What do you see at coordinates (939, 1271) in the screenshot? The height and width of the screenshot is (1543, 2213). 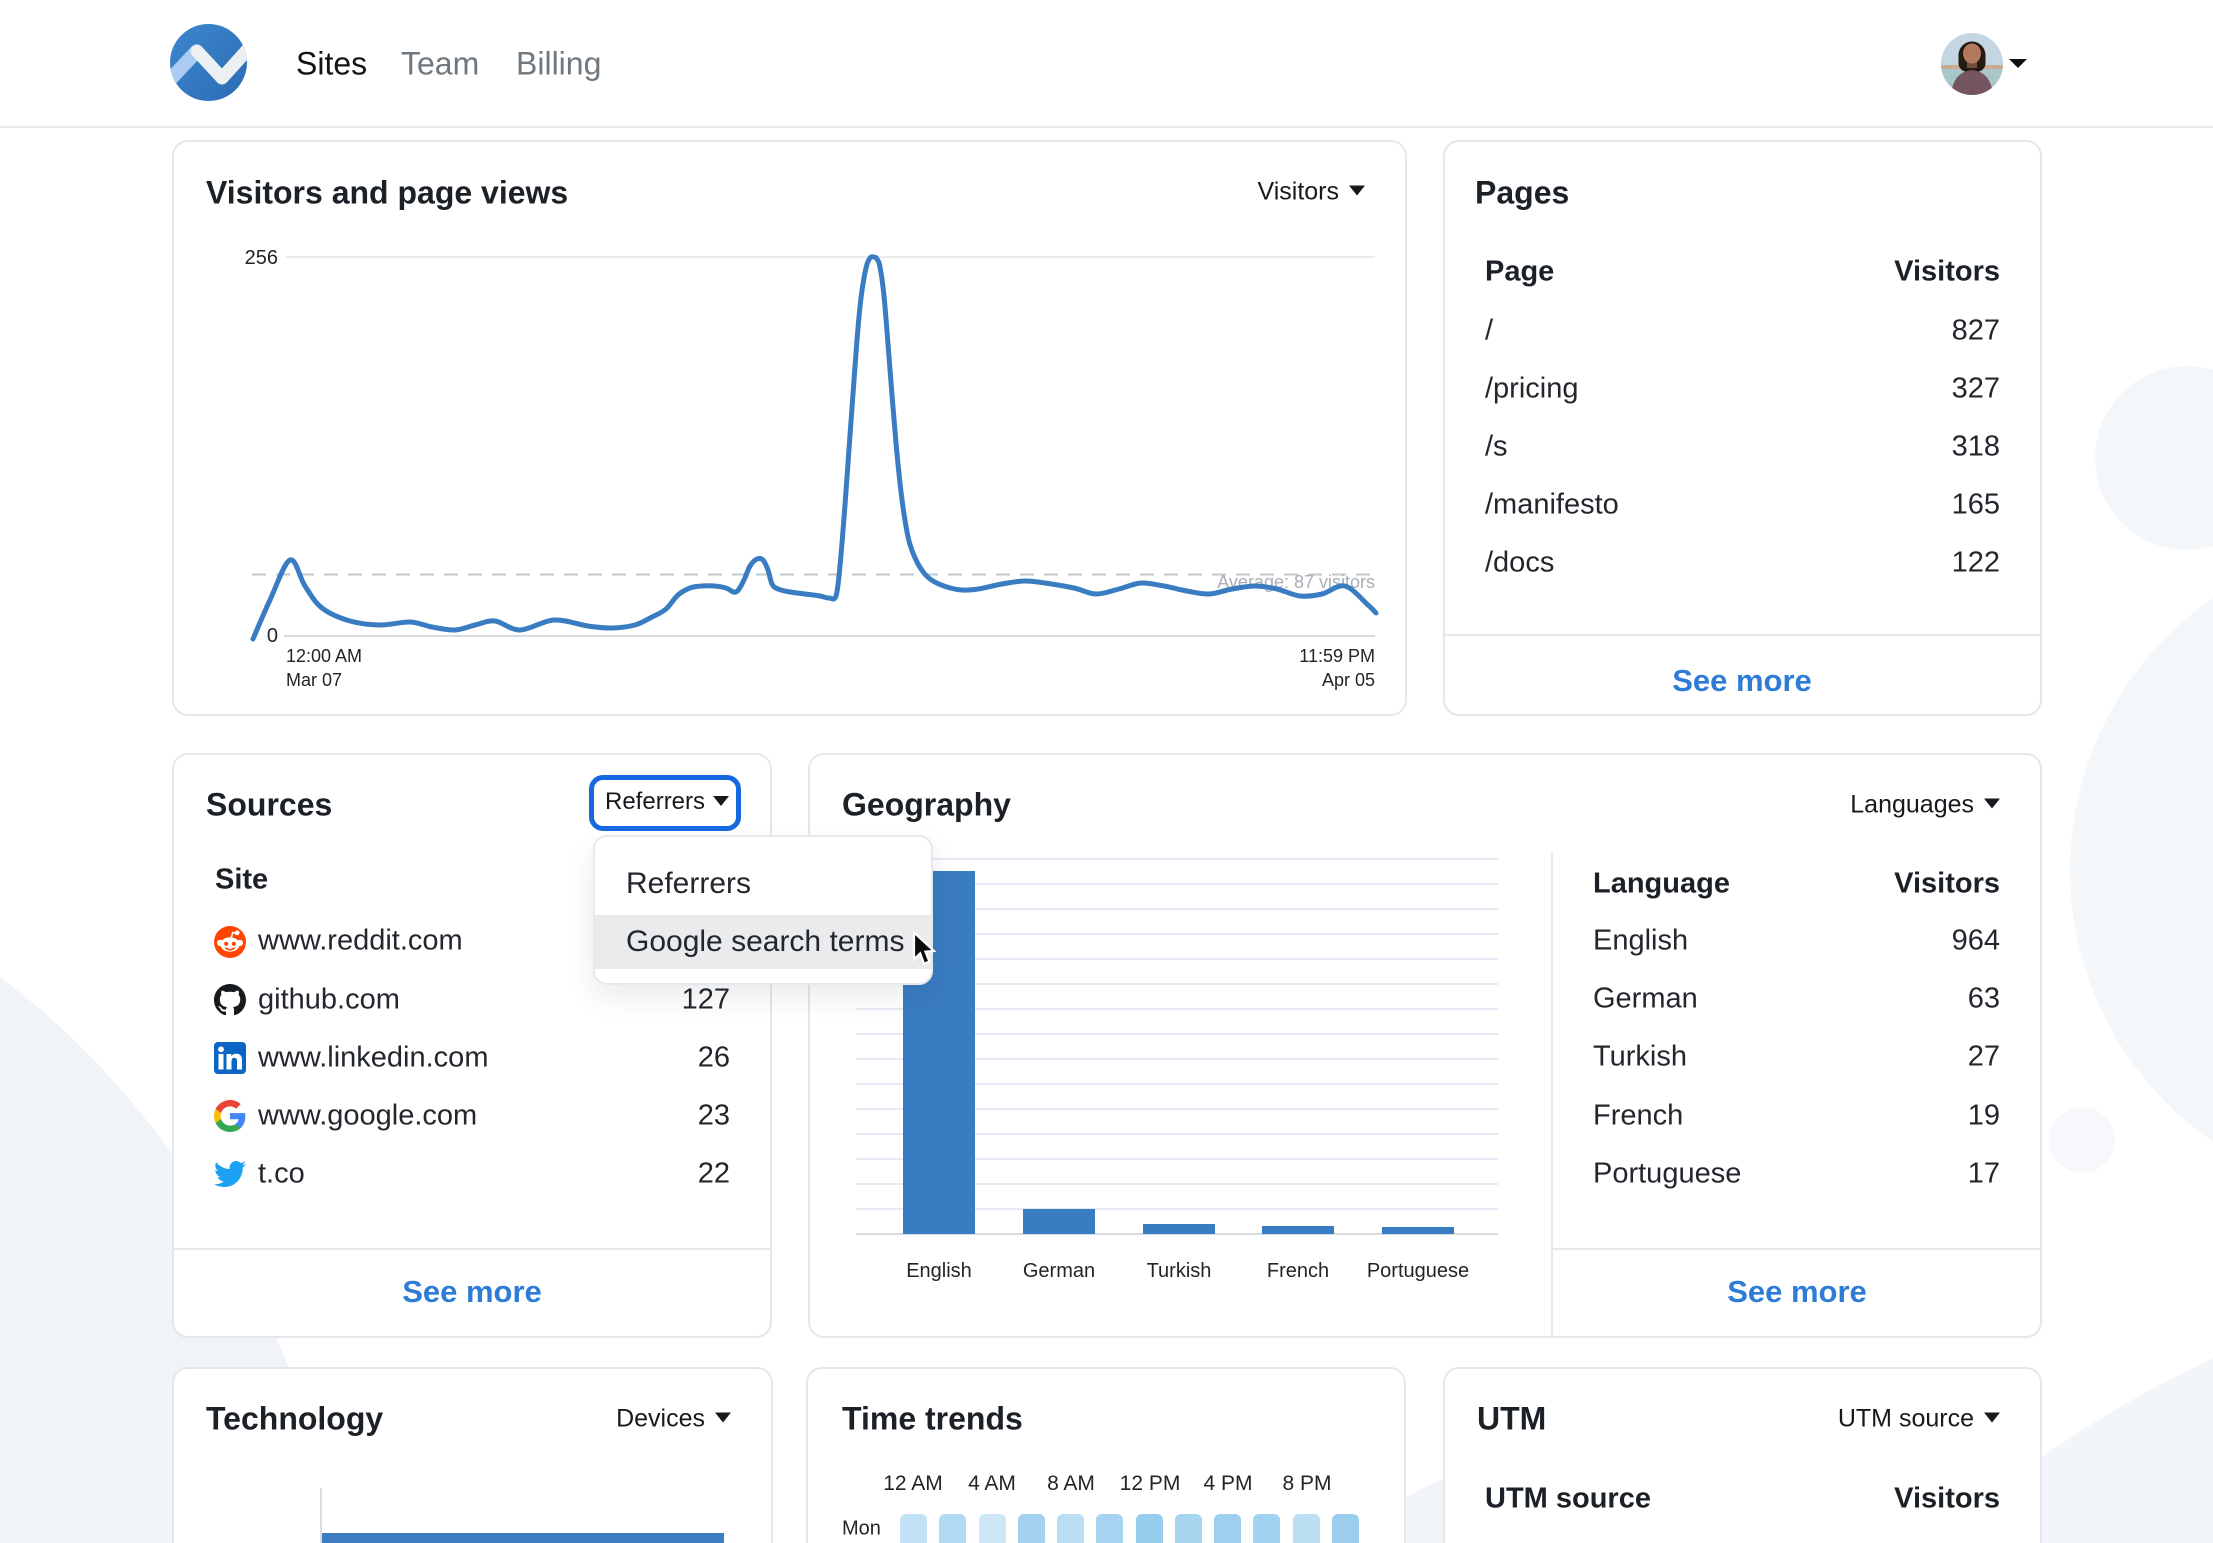 I see `svg-text: English` at bounding box center [939, 1271].